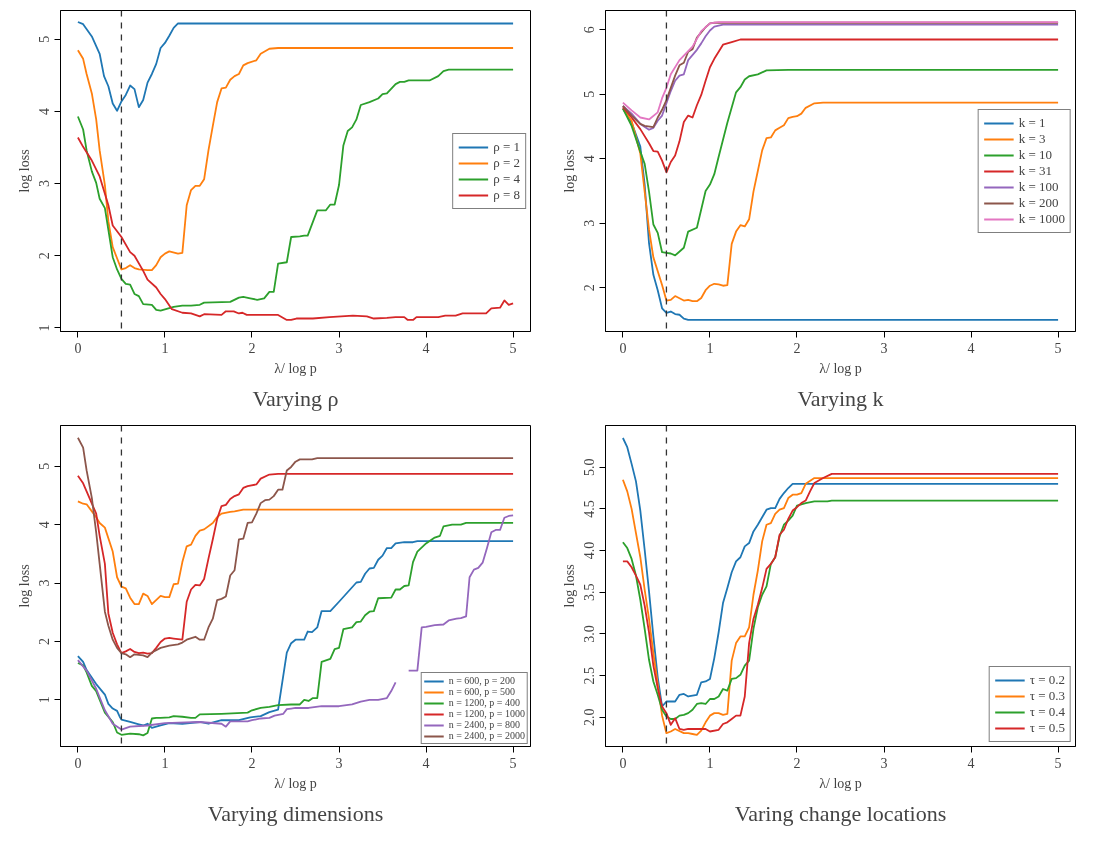  What do you see at coordinates (590, 30) in the screenshot?
I see `y-tick-label: 6` at bounding box center [590, 30].